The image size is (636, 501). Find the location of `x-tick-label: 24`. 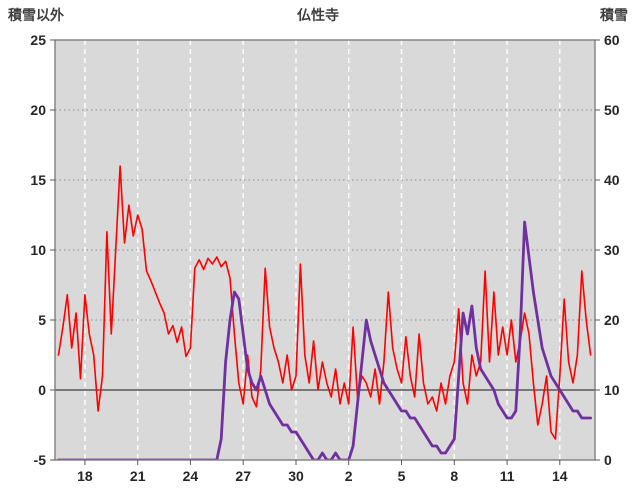

x-tick-label: 24 is located at coordinates (191, 476).